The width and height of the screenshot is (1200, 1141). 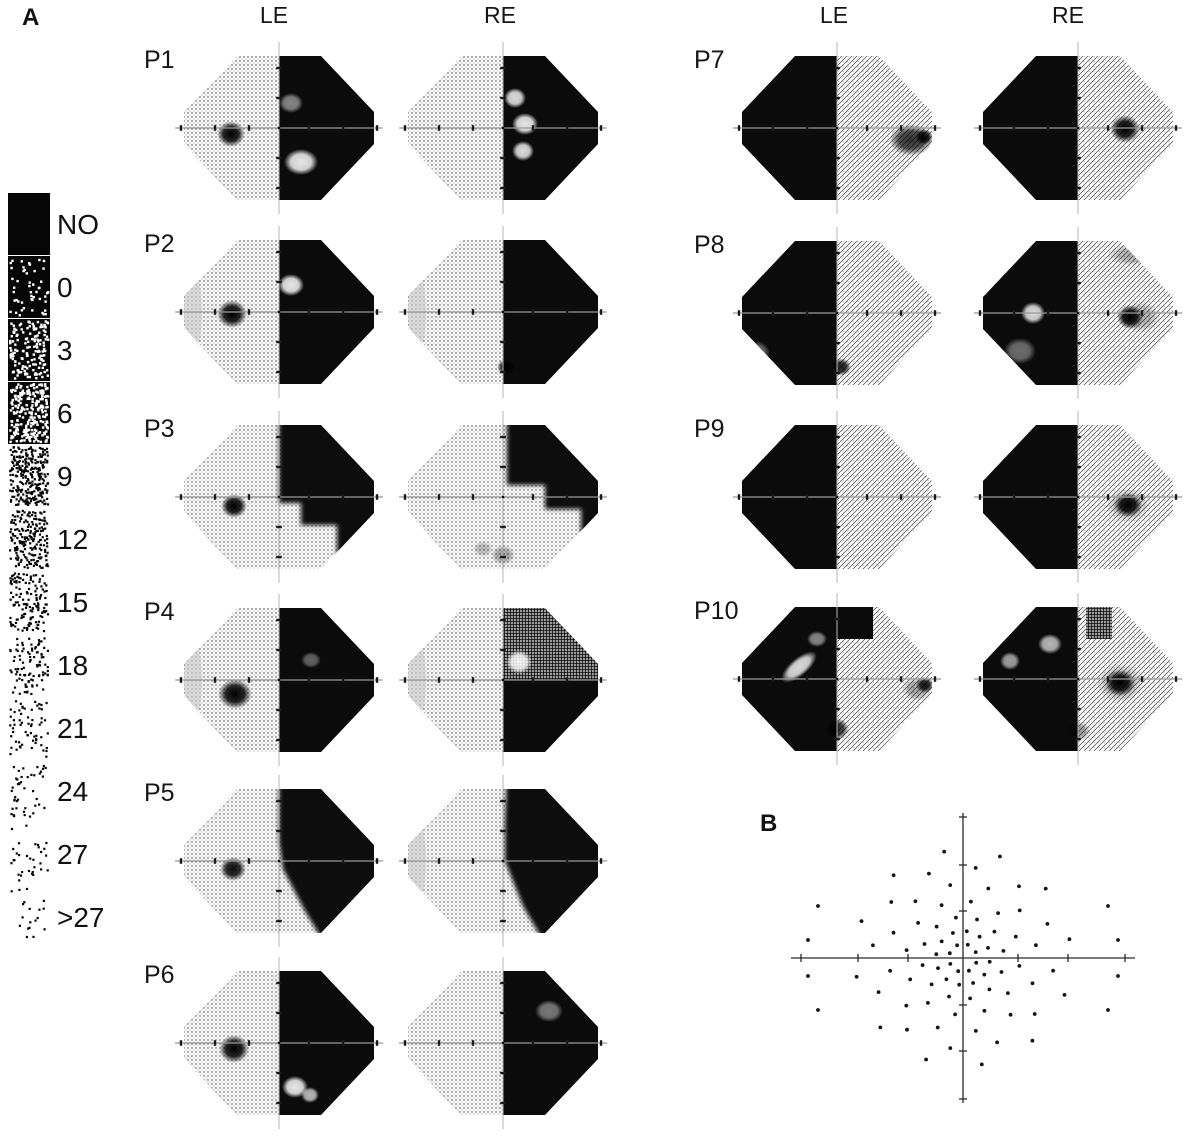 What do you see at coordinates (279, 497) in the screenshot?
I see `field-map-P3-LE` at bounding box center [279, 497].